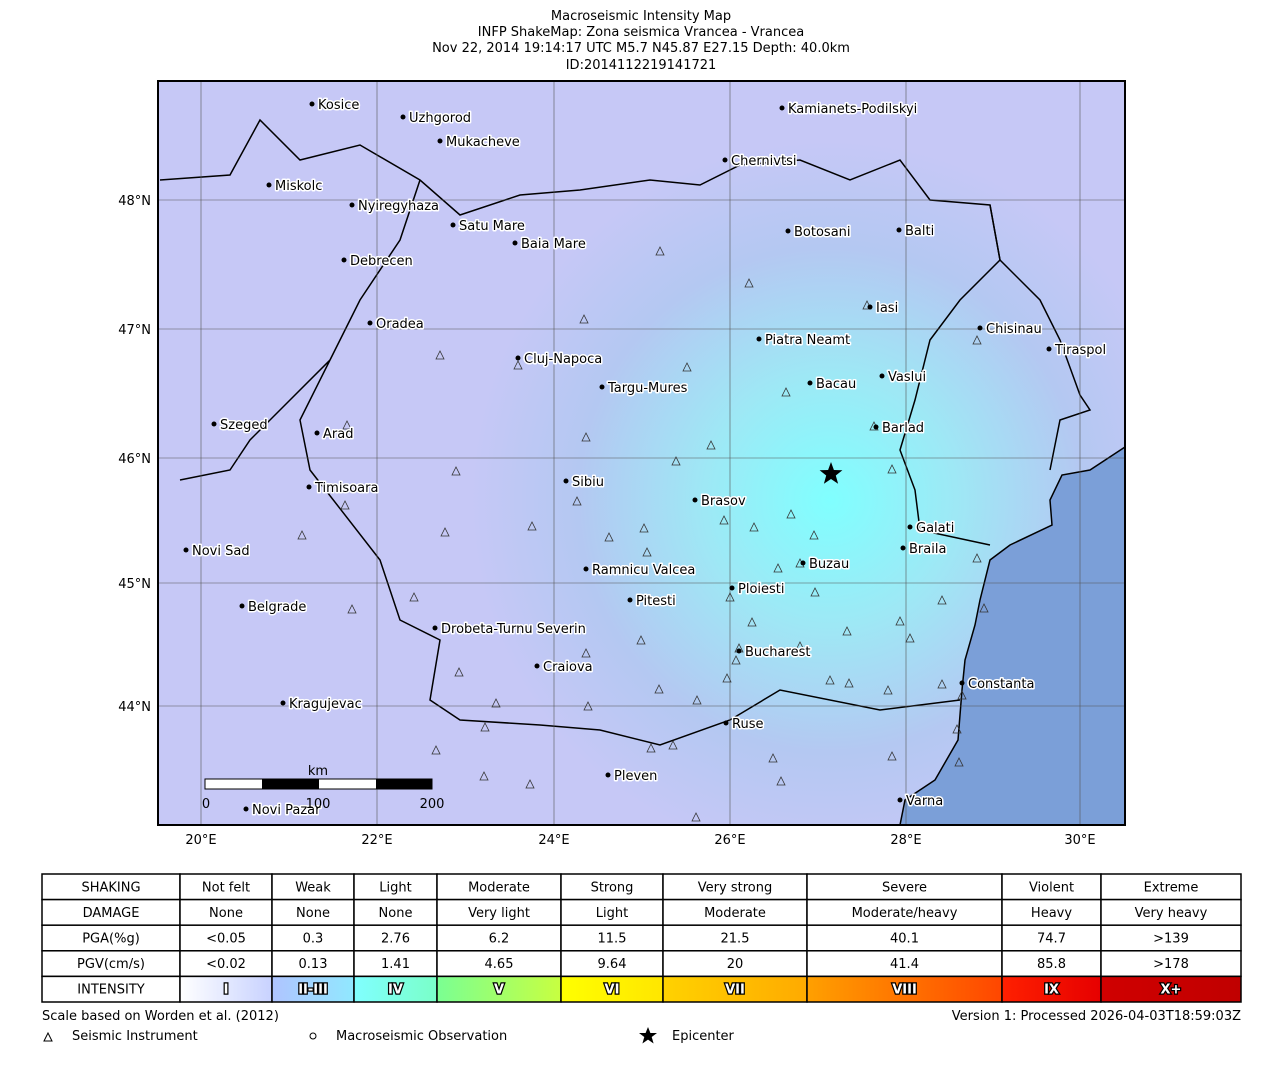 The image size is (1262, 1089). What do you see at coordinates (226, 964) in the screenshot?
I see `table-text: <0.02` at bounding box center [226, 964].